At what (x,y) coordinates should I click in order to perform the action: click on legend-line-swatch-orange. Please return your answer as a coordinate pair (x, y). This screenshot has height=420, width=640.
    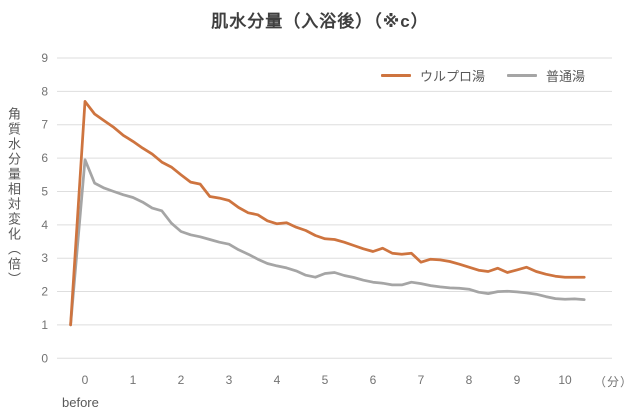
    Looking at the image, I should click on (396, 75).